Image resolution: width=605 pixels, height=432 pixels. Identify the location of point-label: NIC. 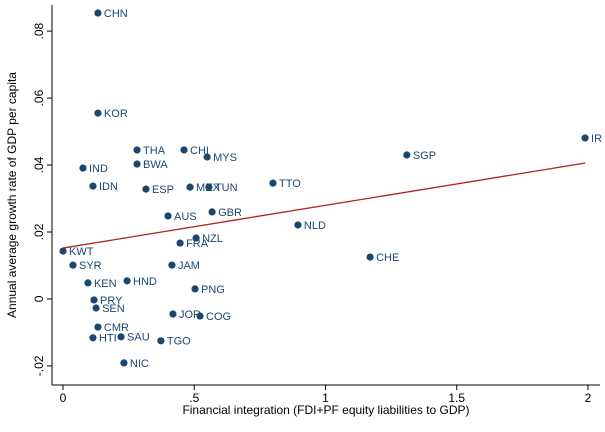
(139, 364).